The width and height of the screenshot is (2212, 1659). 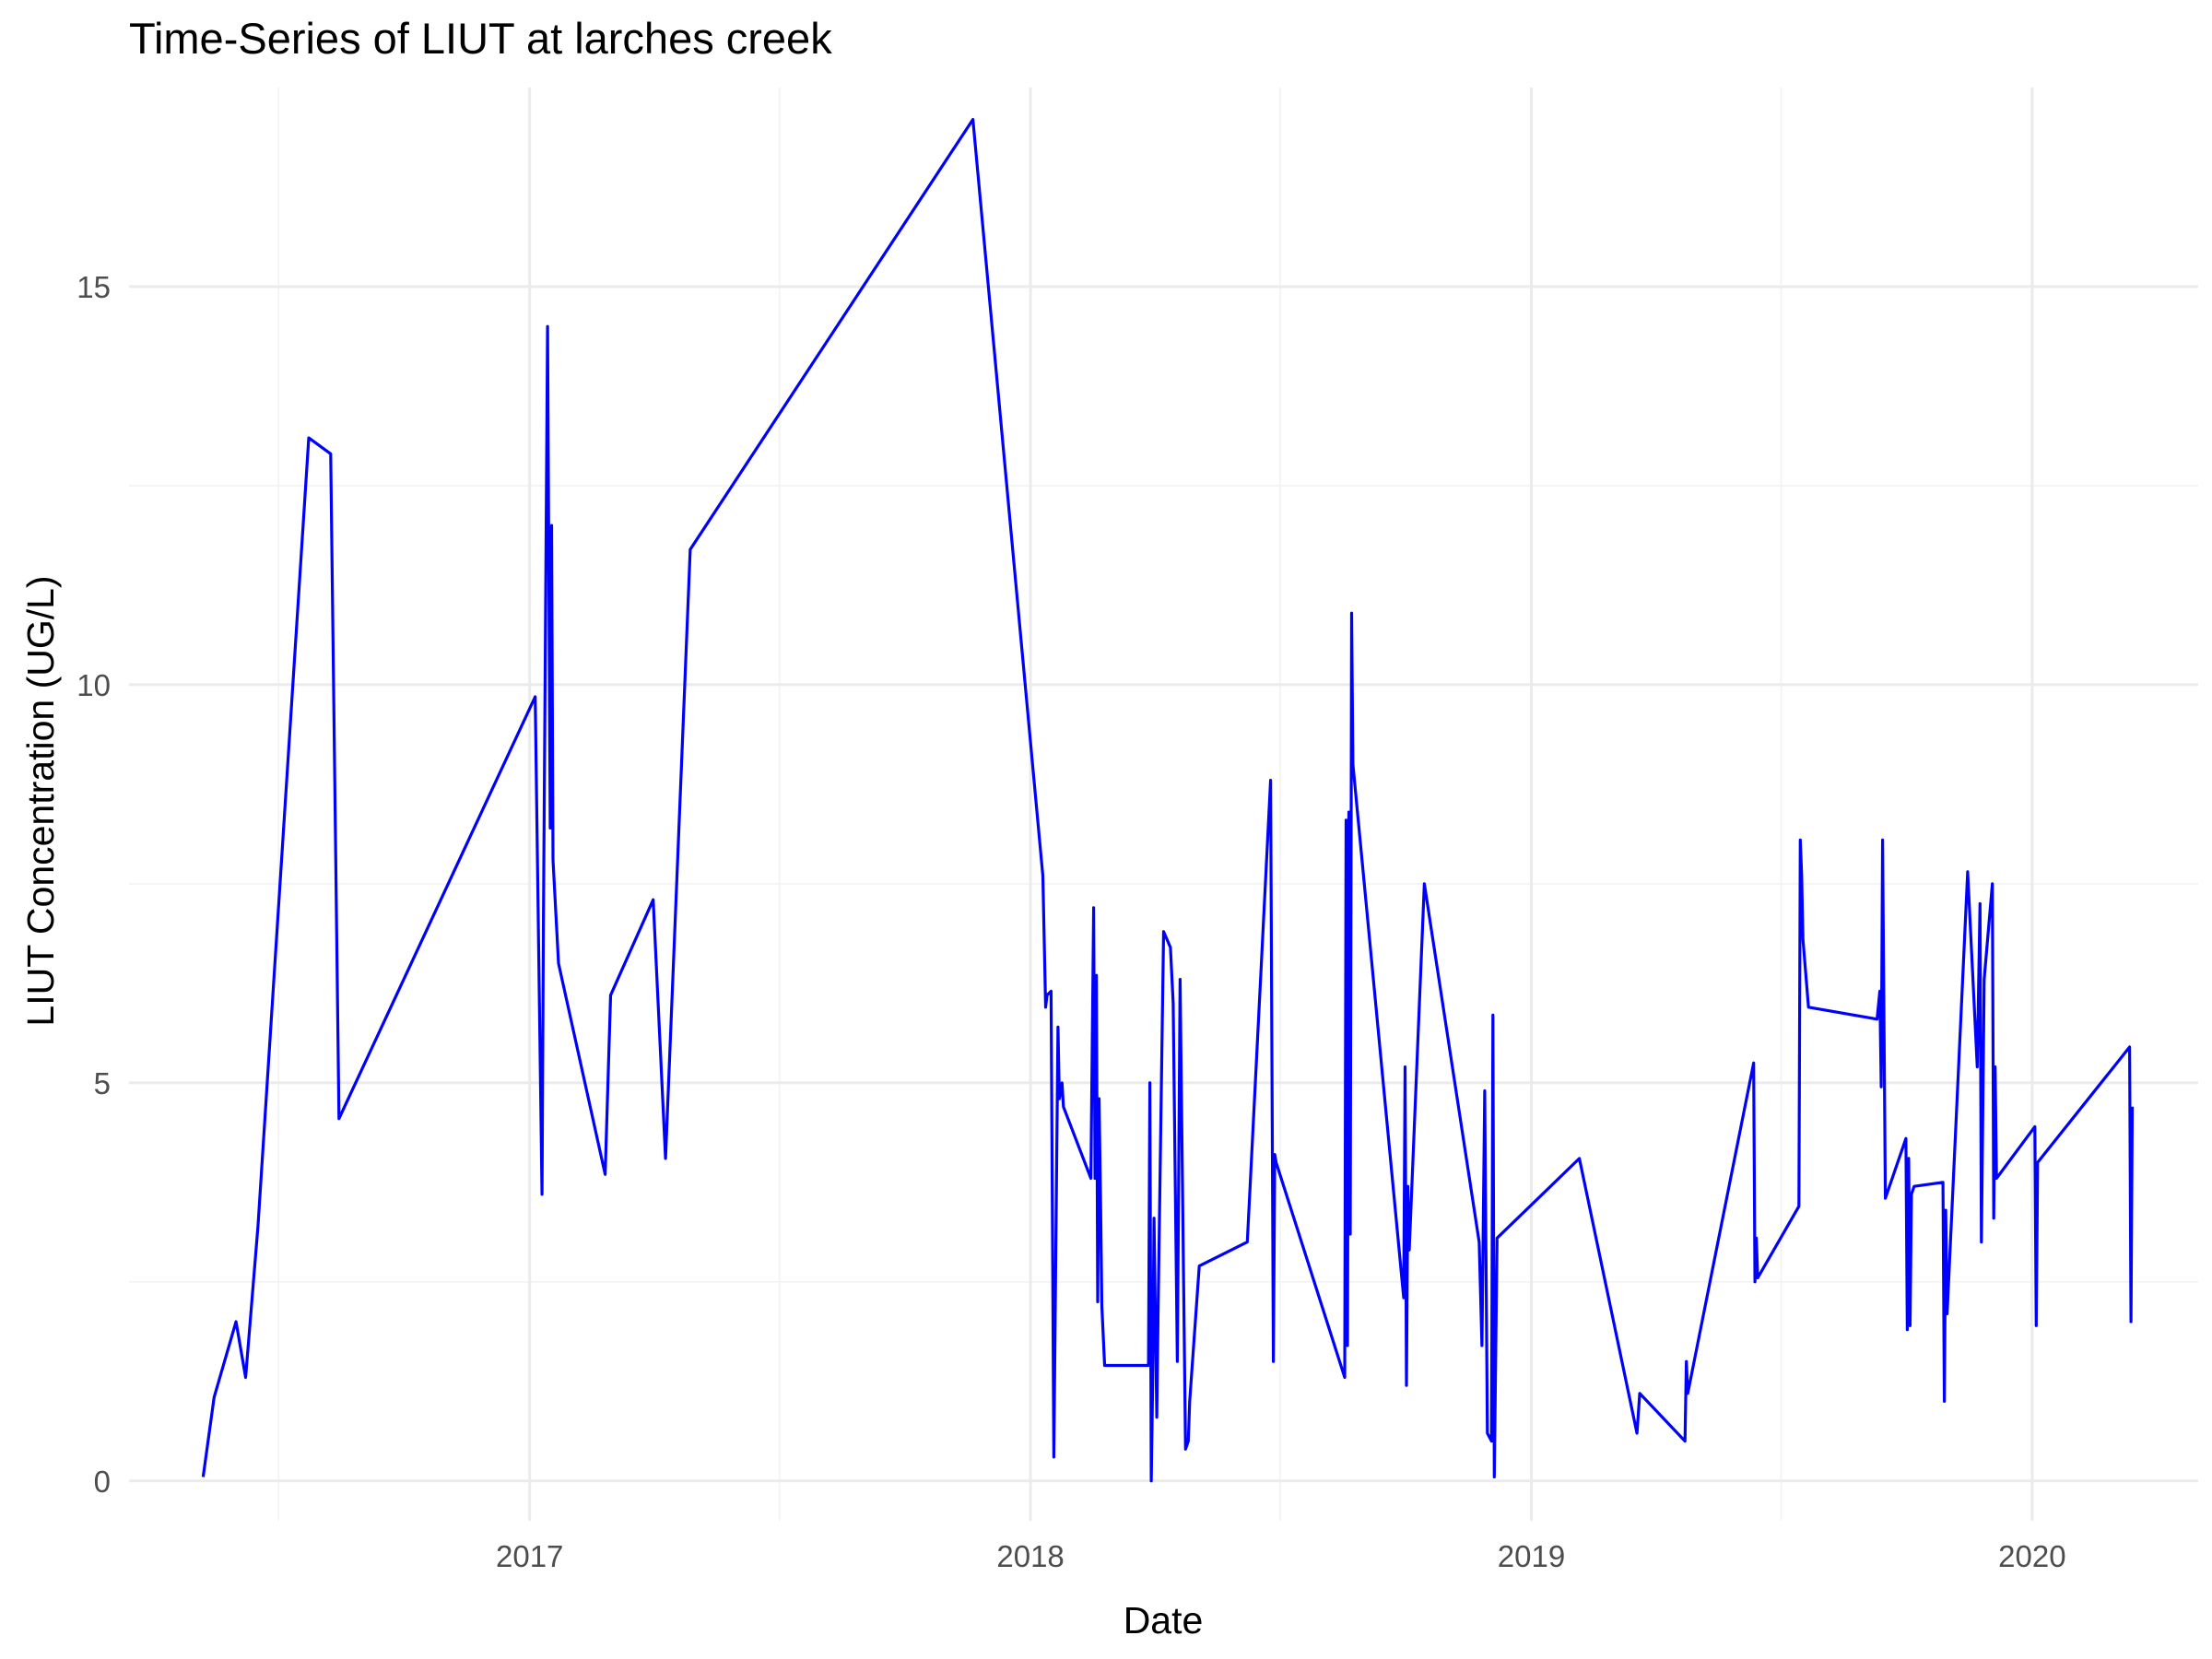 I want to click on x-axis-ticks: 2017 2018 2019 2020, so click(x=1281, y=1556).